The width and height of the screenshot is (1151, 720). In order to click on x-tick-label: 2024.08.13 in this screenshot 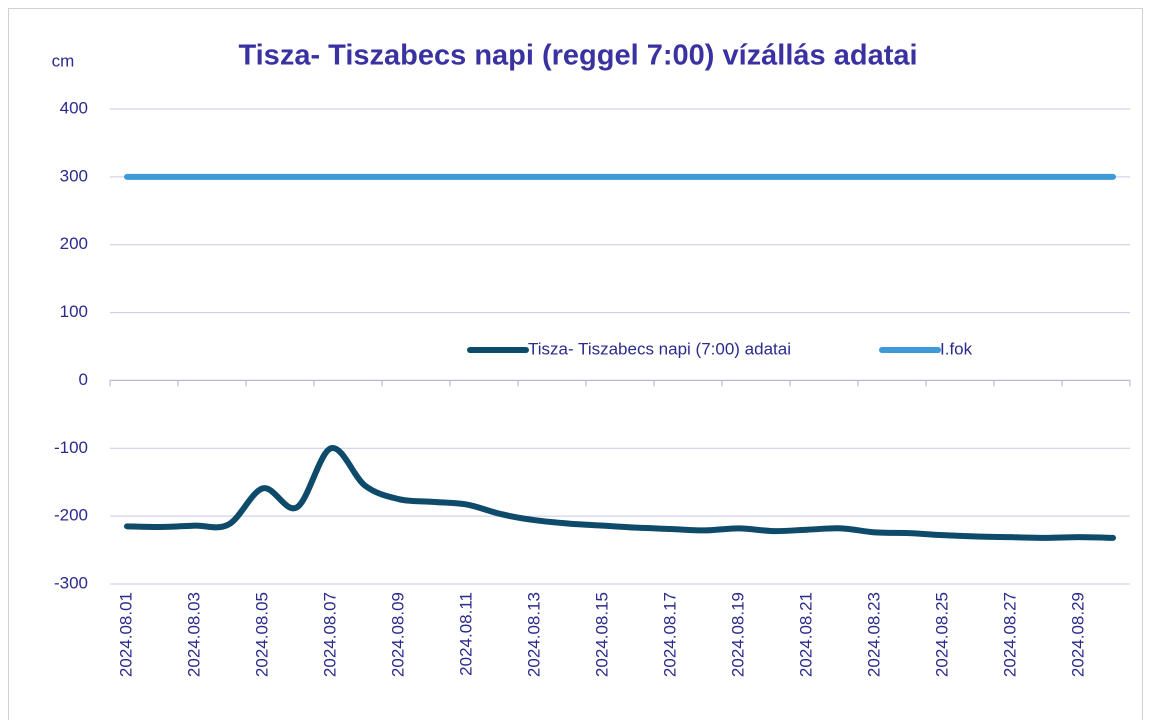, I will do `click(533, 634)`.